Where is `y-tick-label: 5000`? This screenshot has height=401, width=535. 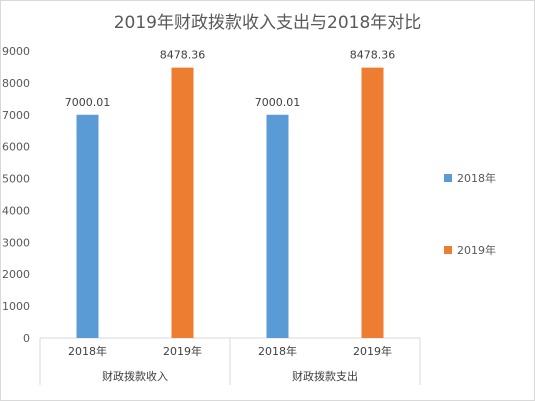 y-tick-label: 5000 is located at coordinates (16, 179).